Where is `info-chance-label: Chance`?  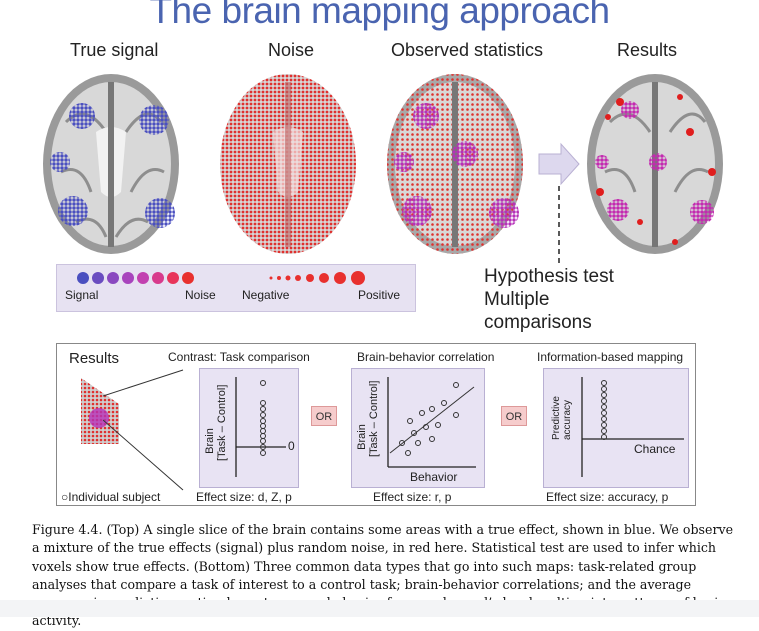 info-chance-label: Chance is located at coordinates (655, 449).